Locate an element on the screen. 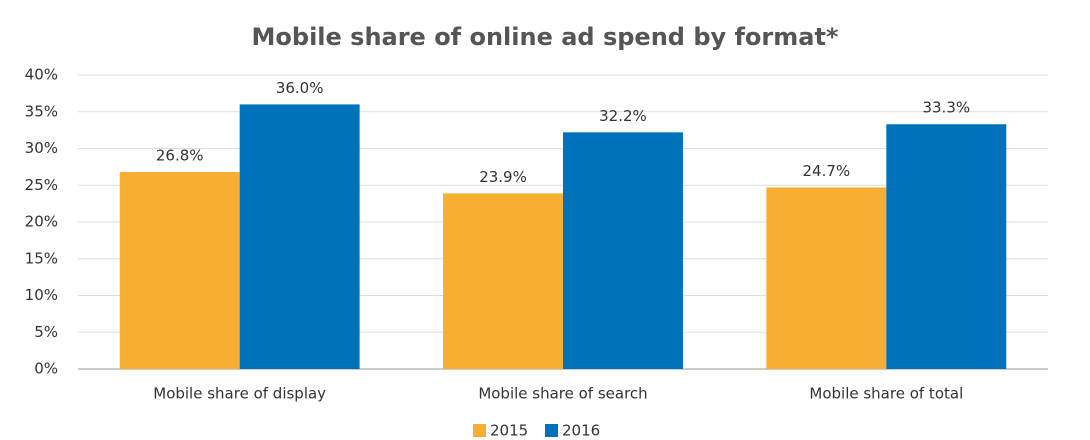 This screenshot has height=440, width=1090. value-label: 23.9% is located at coordinates (503, 177).